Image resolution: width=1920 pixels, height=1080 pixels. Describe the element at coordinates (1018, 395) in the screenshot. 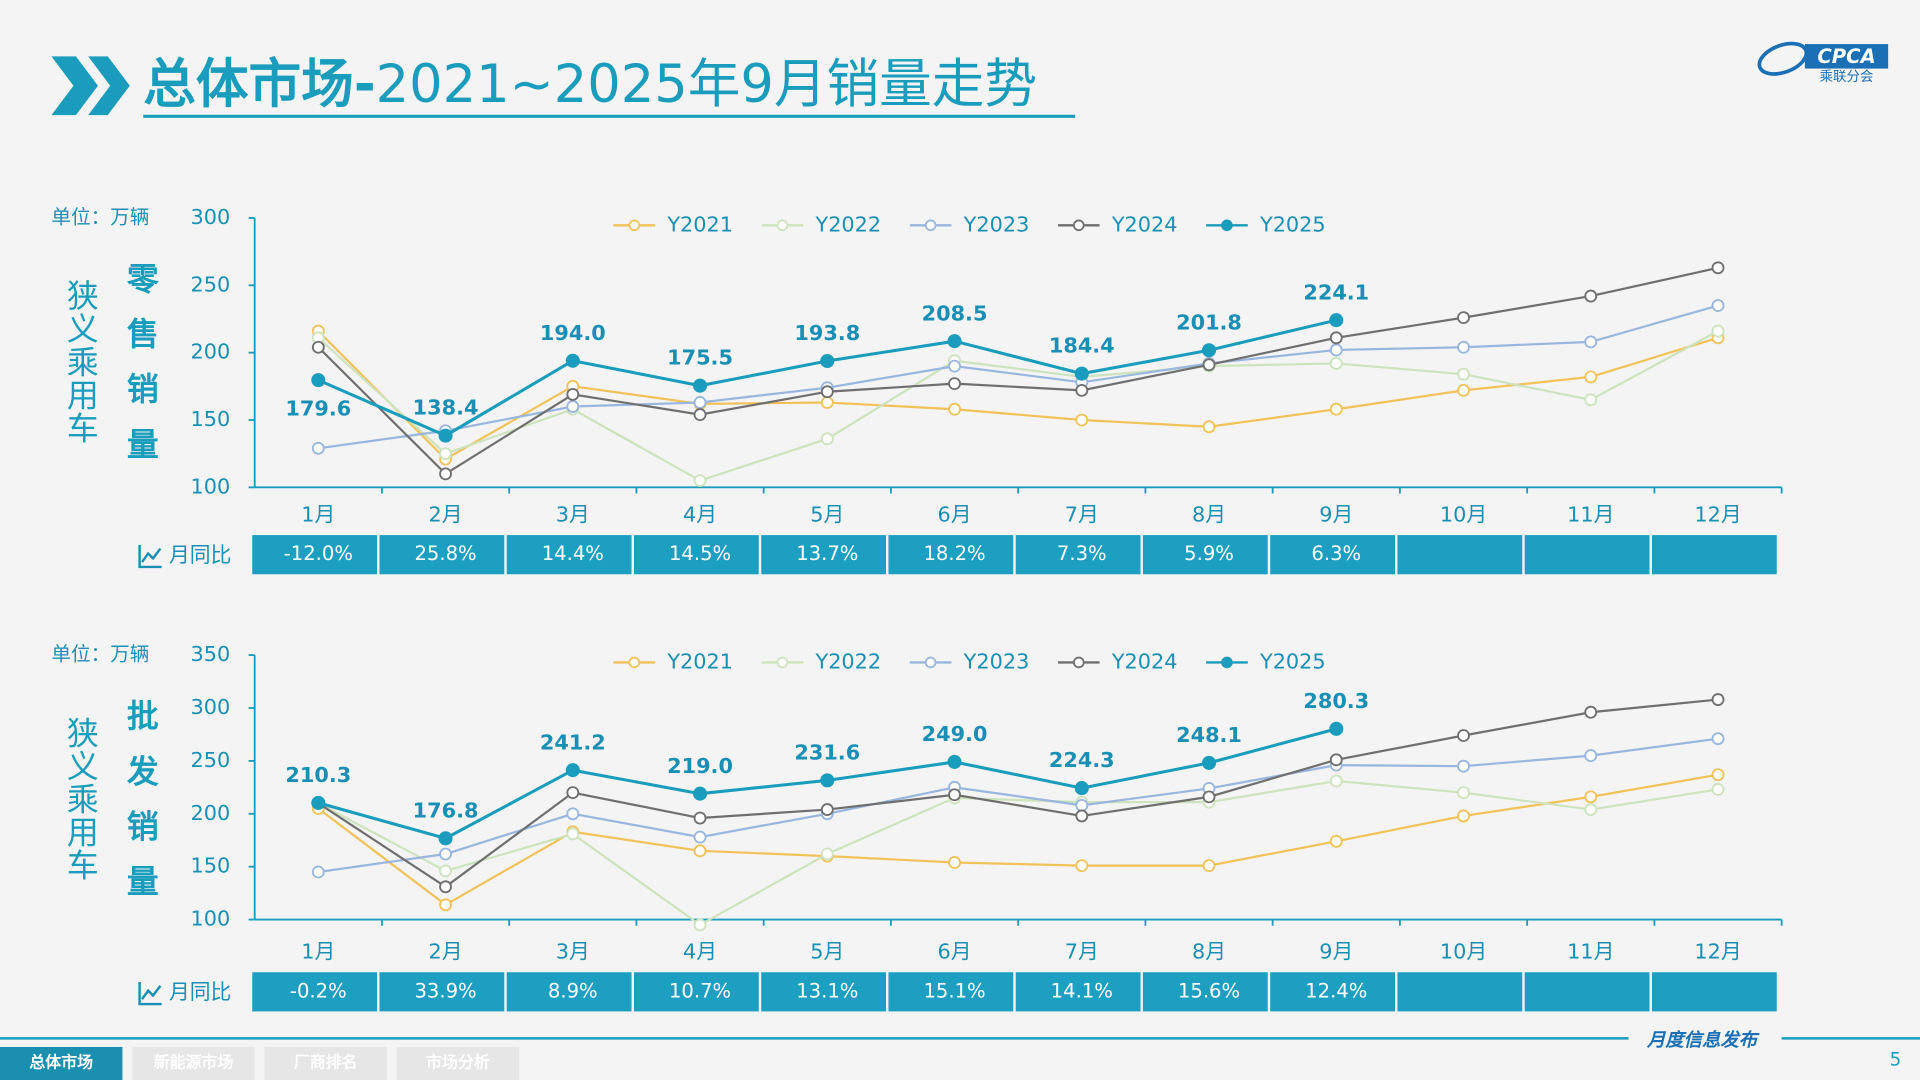

I see `series-line` at that location.